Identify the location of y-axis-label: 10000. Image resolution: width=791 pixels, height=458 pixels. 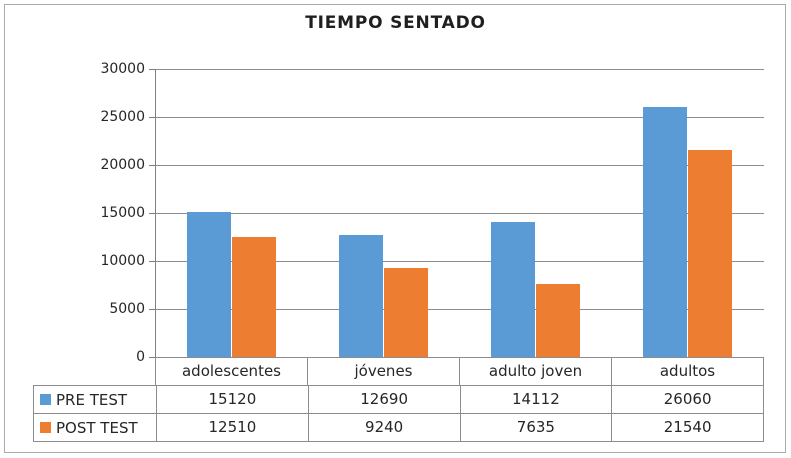
(122, 261).